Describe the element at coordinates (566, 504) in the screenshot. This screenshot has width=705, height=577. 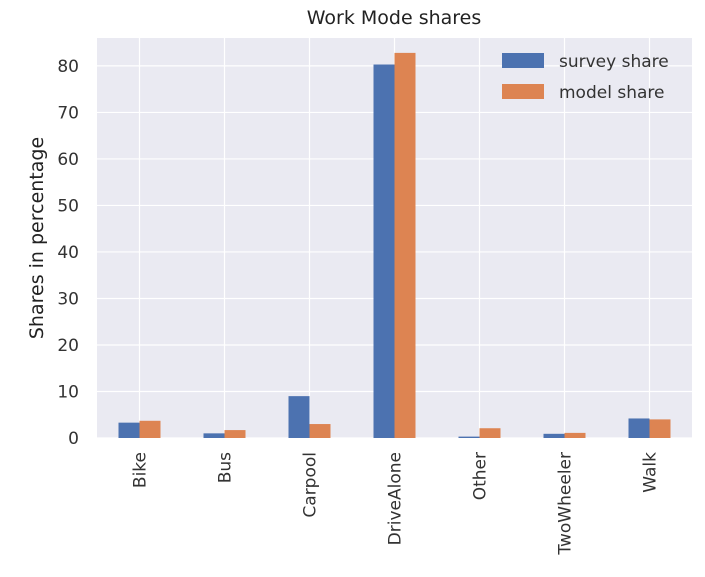
I see `x-tick-label-TwoWheeler: TwoWheeler` at that location.